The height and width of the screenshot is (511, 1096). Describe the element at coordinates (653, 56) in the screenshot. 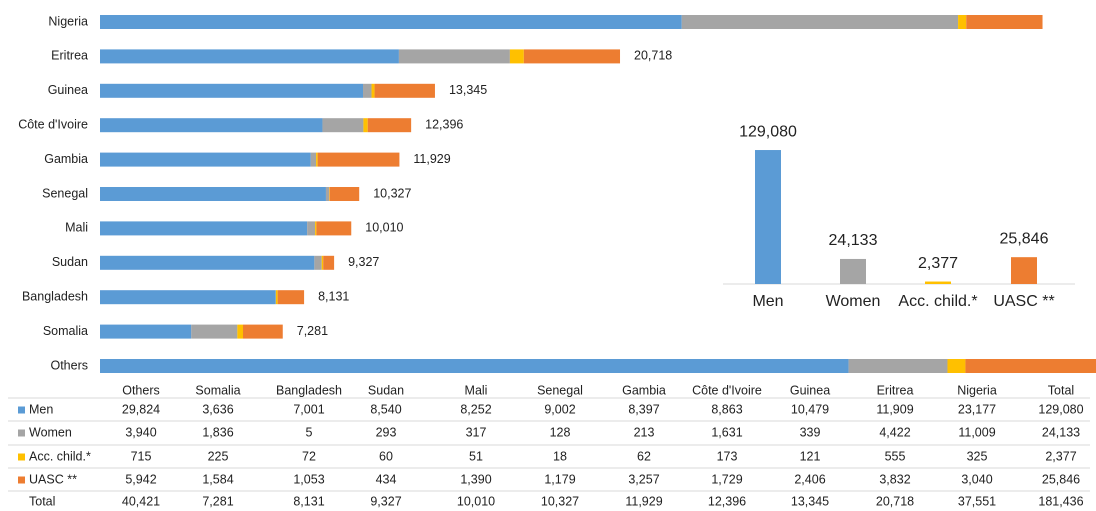

I see `total-label: 20,718` at that location.